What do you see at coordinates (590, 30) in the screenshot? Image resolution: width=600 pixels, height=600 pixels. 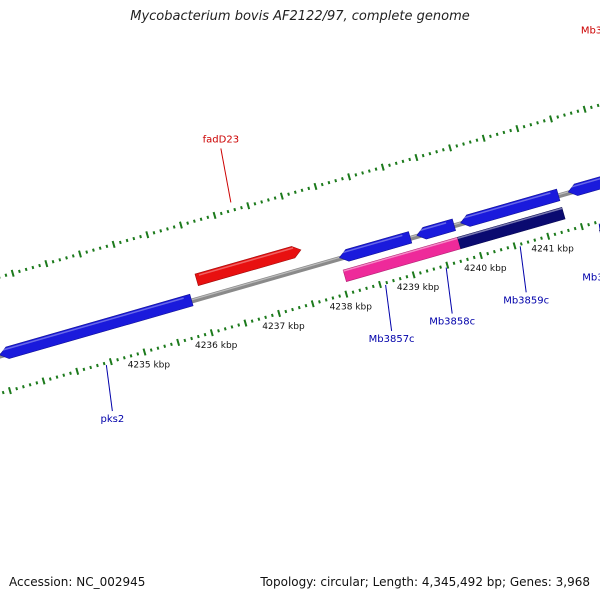 I see `gene-label-mb3861: Mb3861` at bounding box center [590, 30].